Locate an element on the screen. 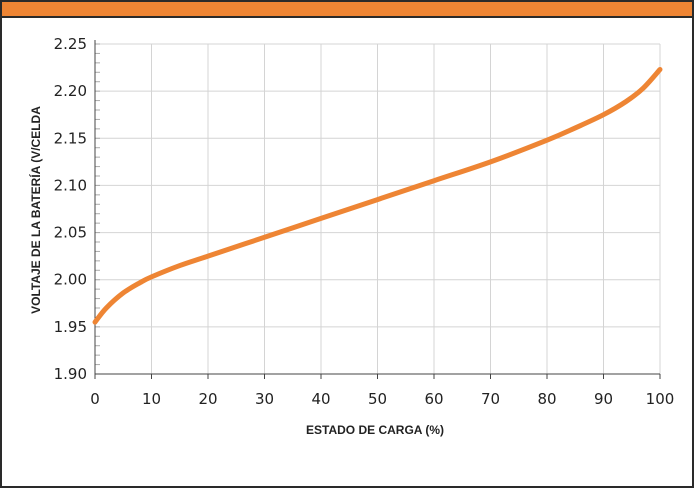  x-tick-label: 10 is located at coordinates (151, 399).